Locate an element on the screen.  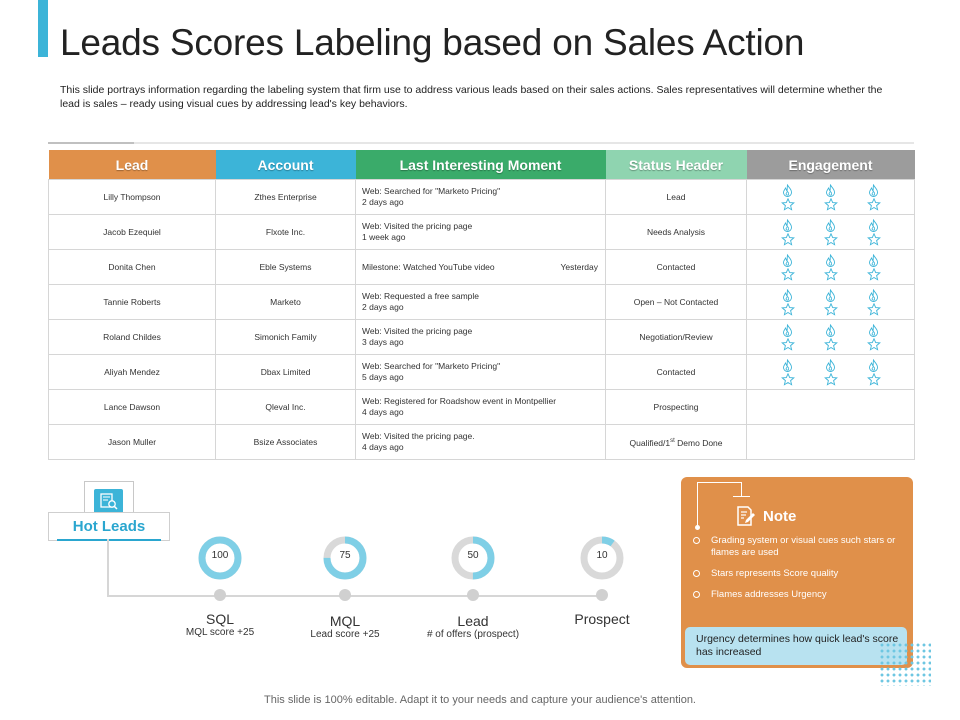
moment-text: Web: Searched for "Marketo Pricing" is located at coordinates (431, 191).